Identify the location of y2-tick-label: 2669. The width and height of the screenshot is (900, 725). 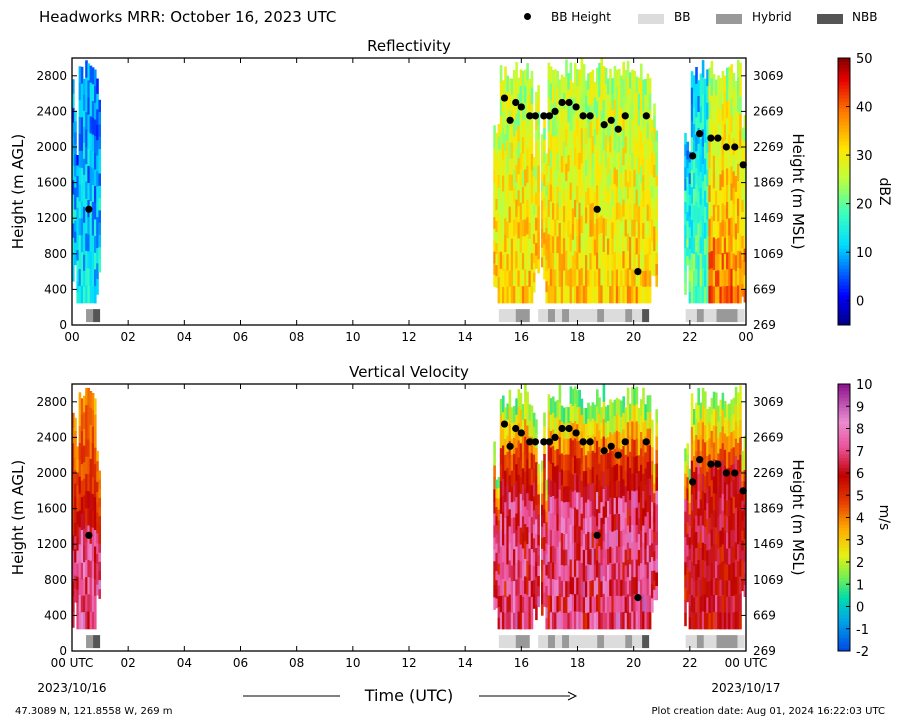
(768, 111).